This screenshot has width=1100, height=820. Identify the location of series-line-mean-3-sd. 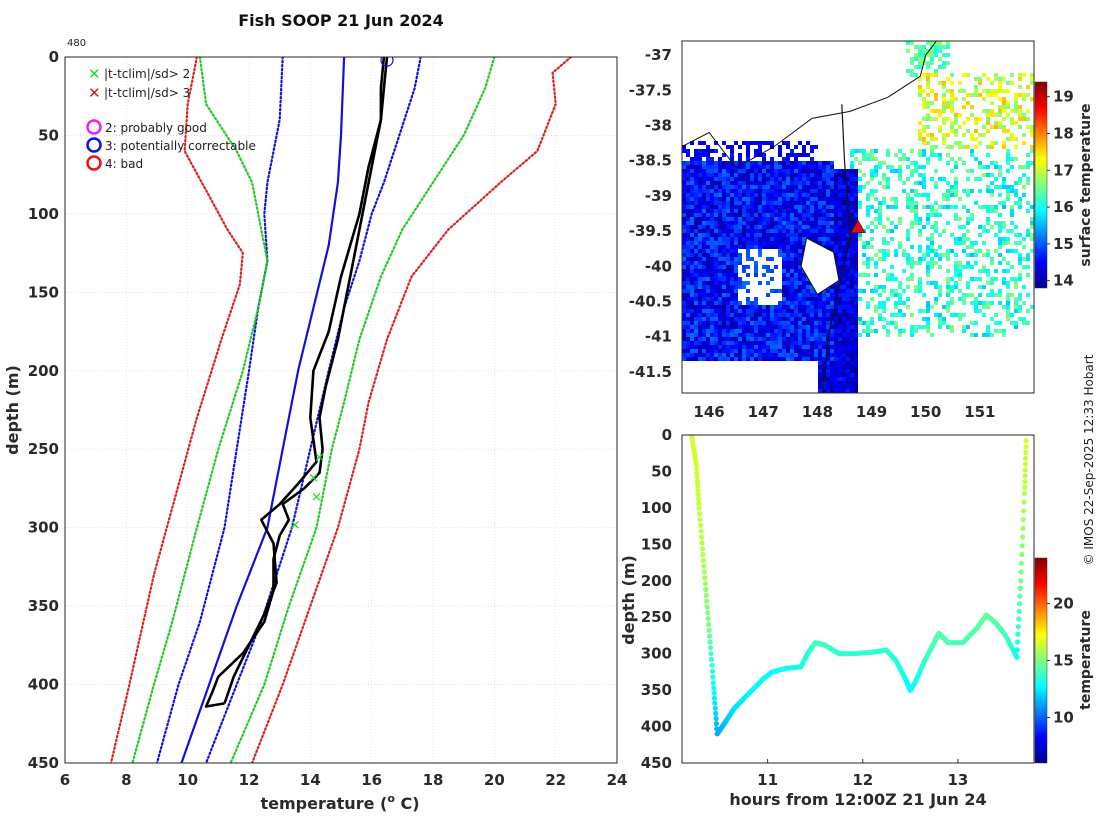
(176, 410).